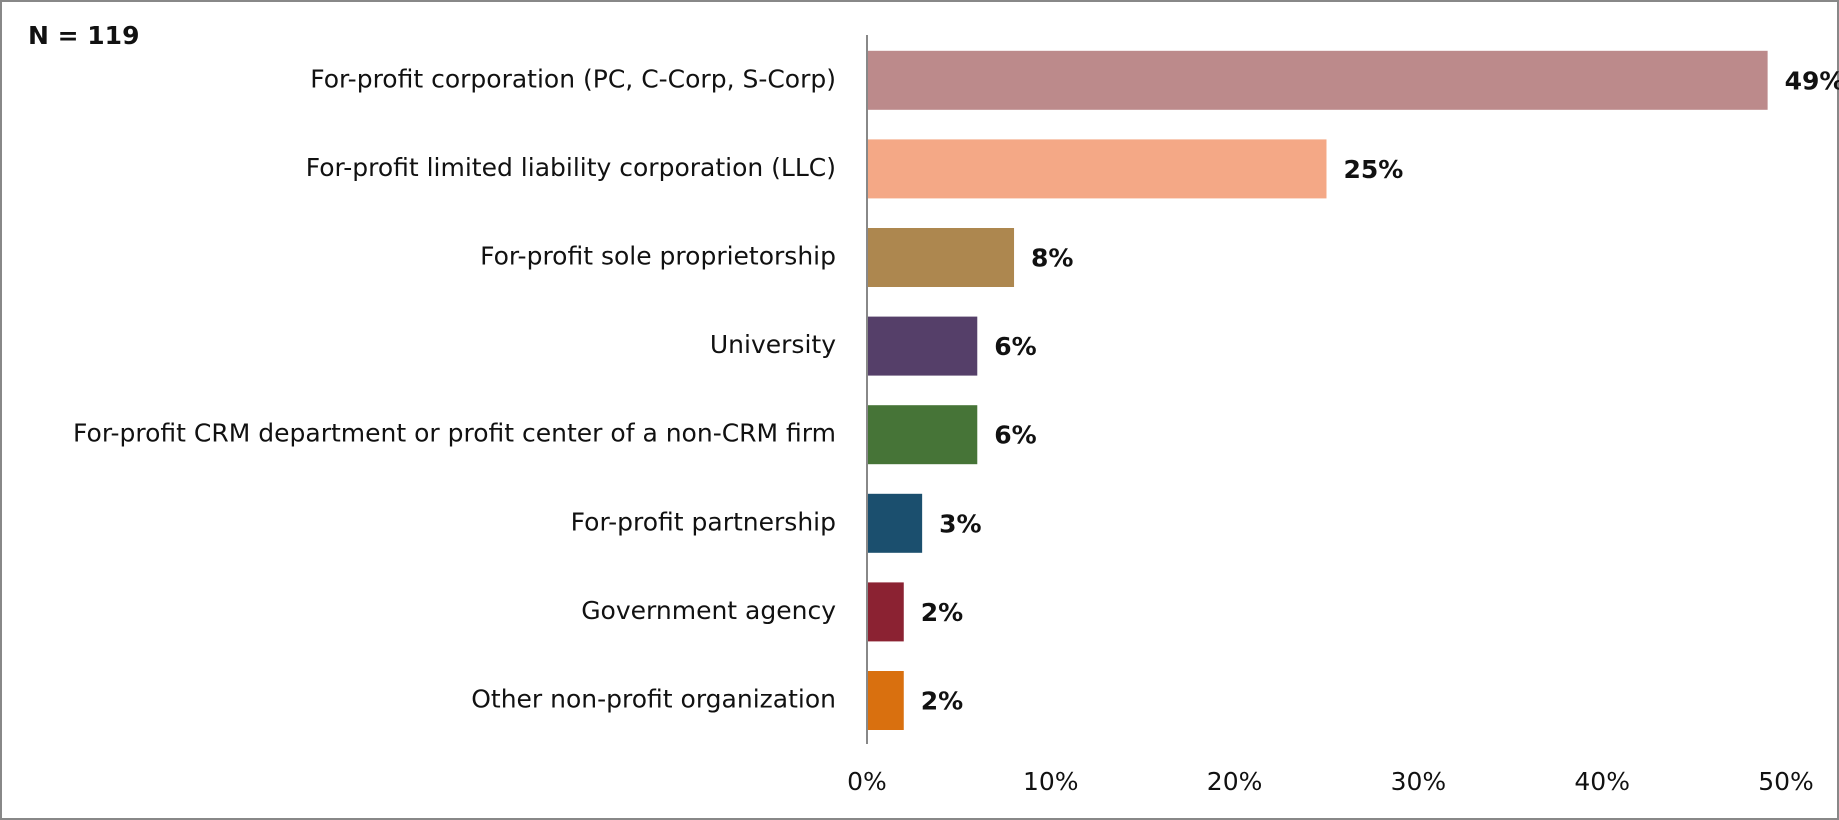 The width and height of the screenshot is (1839, 820). I want to click on x-tick-label: 0%, so click(867, 781).